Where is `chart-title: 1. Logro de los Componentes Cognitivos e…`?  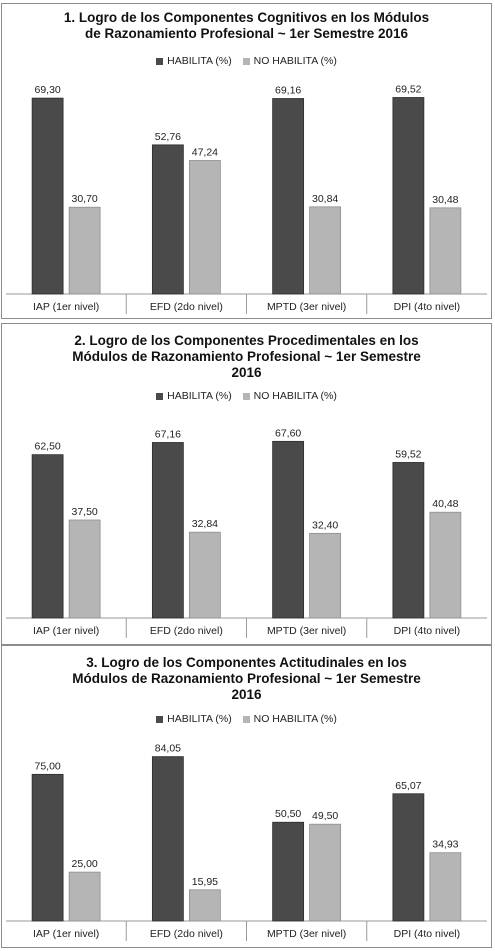
chart-title: 1. Logro de los Componentes Cognitivos e… is located at coordinates (246, 26).